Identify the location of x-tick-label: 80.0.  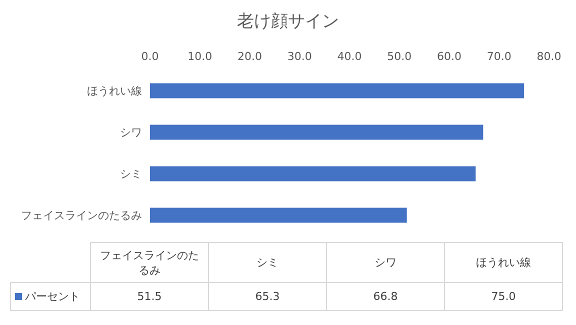
(549, 56).